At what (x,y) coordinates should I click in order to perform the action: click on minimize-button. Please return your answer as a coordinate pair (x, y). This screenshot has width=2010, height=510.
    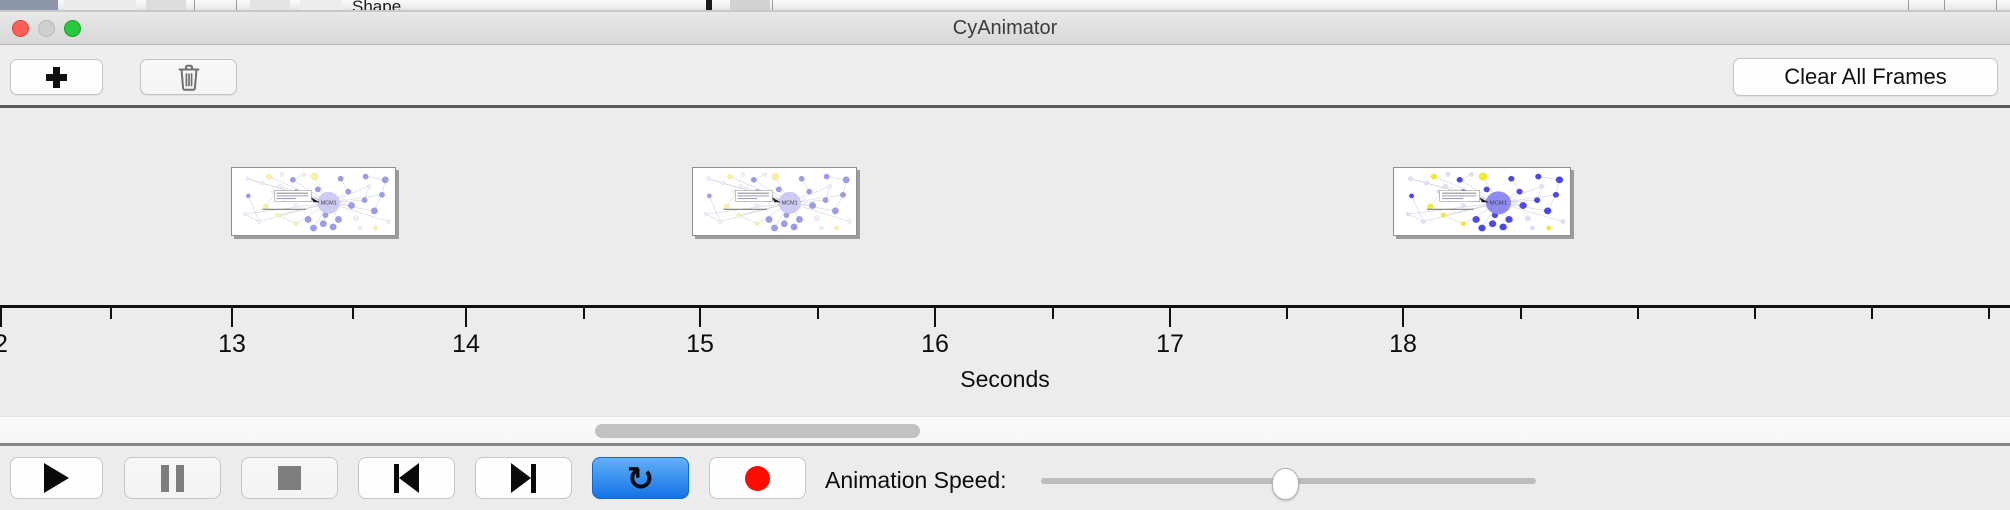
    Looking at the image, I should click on (46, 28).